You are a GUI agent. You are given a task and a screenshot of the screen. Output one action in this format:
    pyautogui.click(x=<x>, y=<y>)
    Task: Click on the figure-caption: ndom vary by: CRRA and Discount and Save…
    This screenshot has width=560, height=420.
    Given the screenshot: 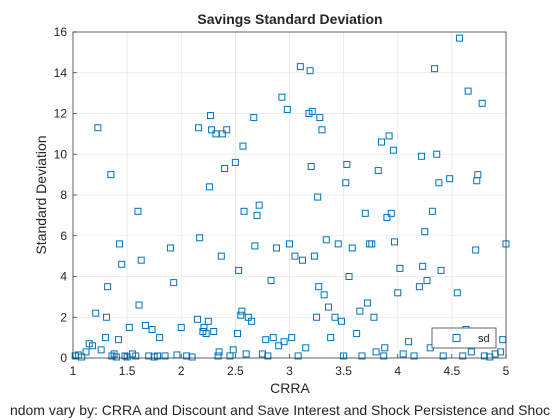 What is the action you would take?
    pyautogui.click(x=280, y=410)
    